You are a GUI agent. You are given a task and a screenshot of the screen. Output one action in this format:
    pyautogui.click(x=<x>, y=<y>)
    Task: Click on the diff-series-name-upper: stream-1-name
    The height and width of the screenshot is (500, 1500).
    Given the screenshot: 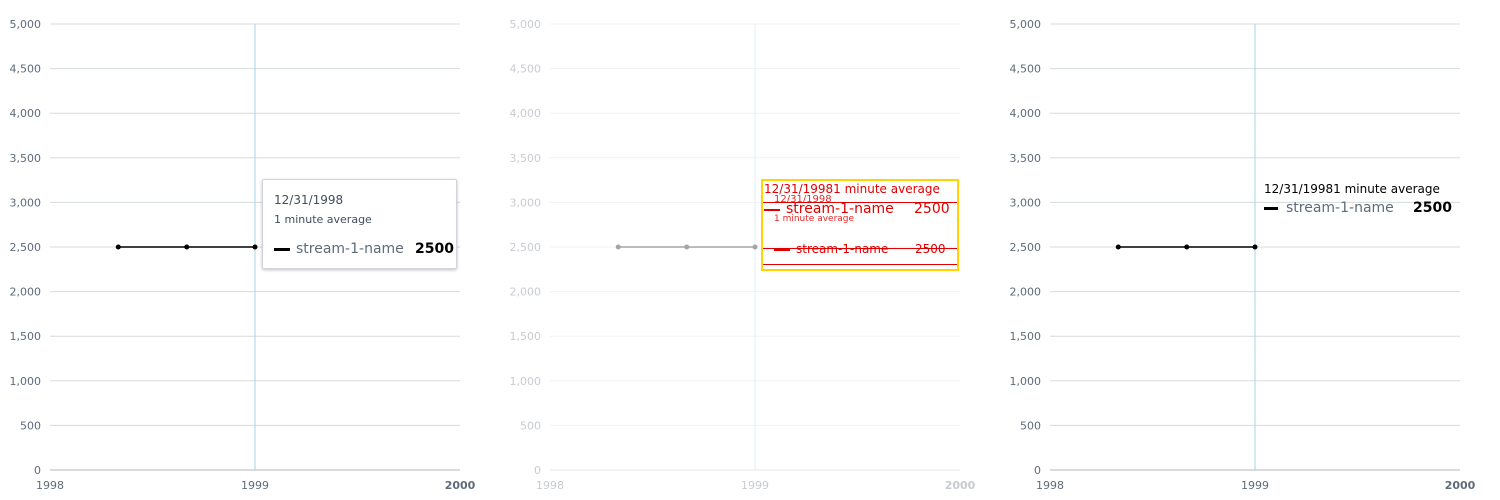 What is the action you would take?
    pyautogui.click(x=840, y=209)
    